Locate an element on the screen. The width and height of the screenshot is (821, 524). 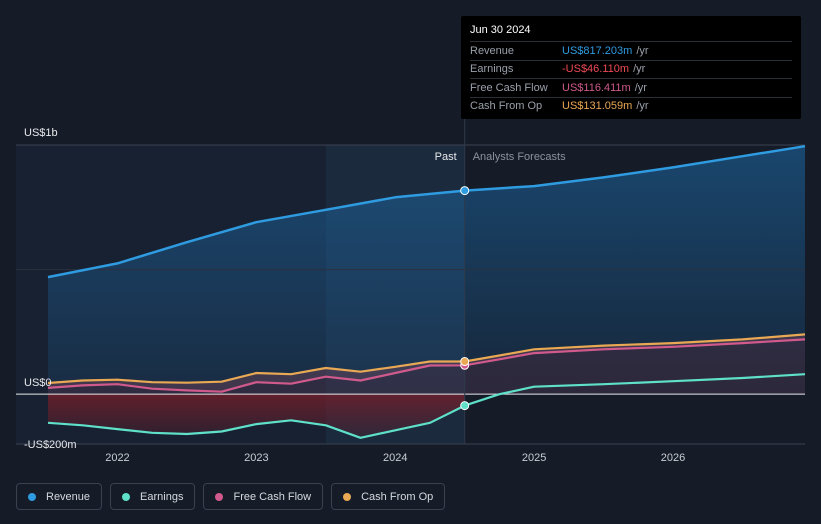
legend-item-earnings: Earnings is located at coordinates (153, 496).